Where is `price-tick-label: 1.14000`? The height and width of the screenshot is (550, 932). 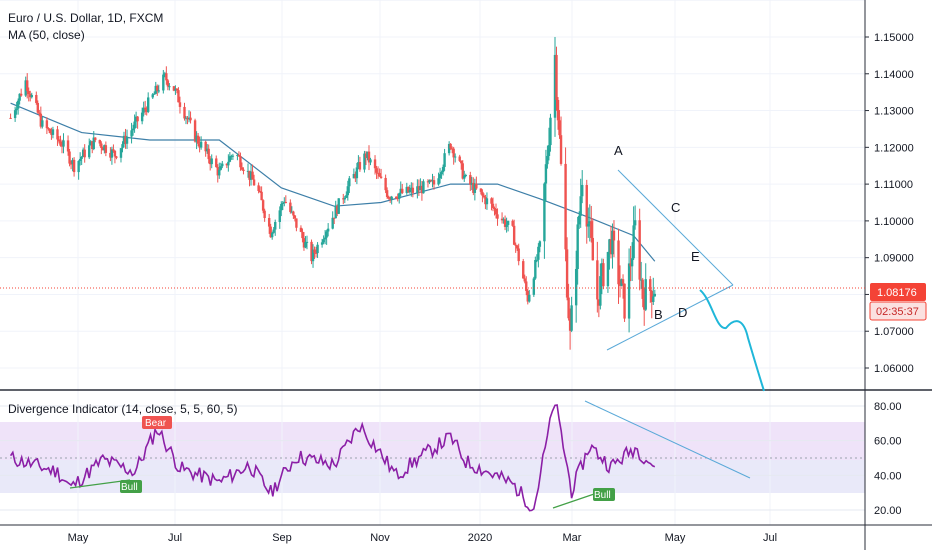 price-tick-label: 1.14000 is located at coordinates (894, 75).